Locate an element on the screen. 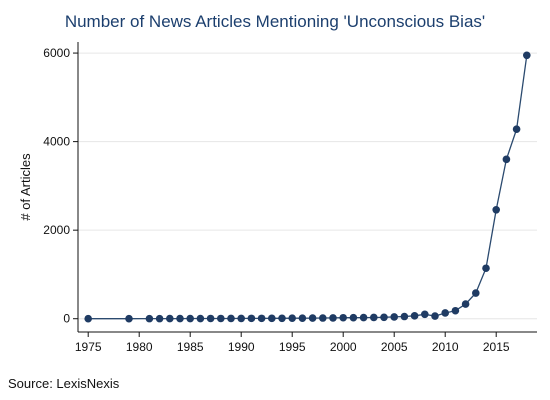 The height and width of the screenshot is (400, 550). data-point-2006 is located at coordinates (404, 316).